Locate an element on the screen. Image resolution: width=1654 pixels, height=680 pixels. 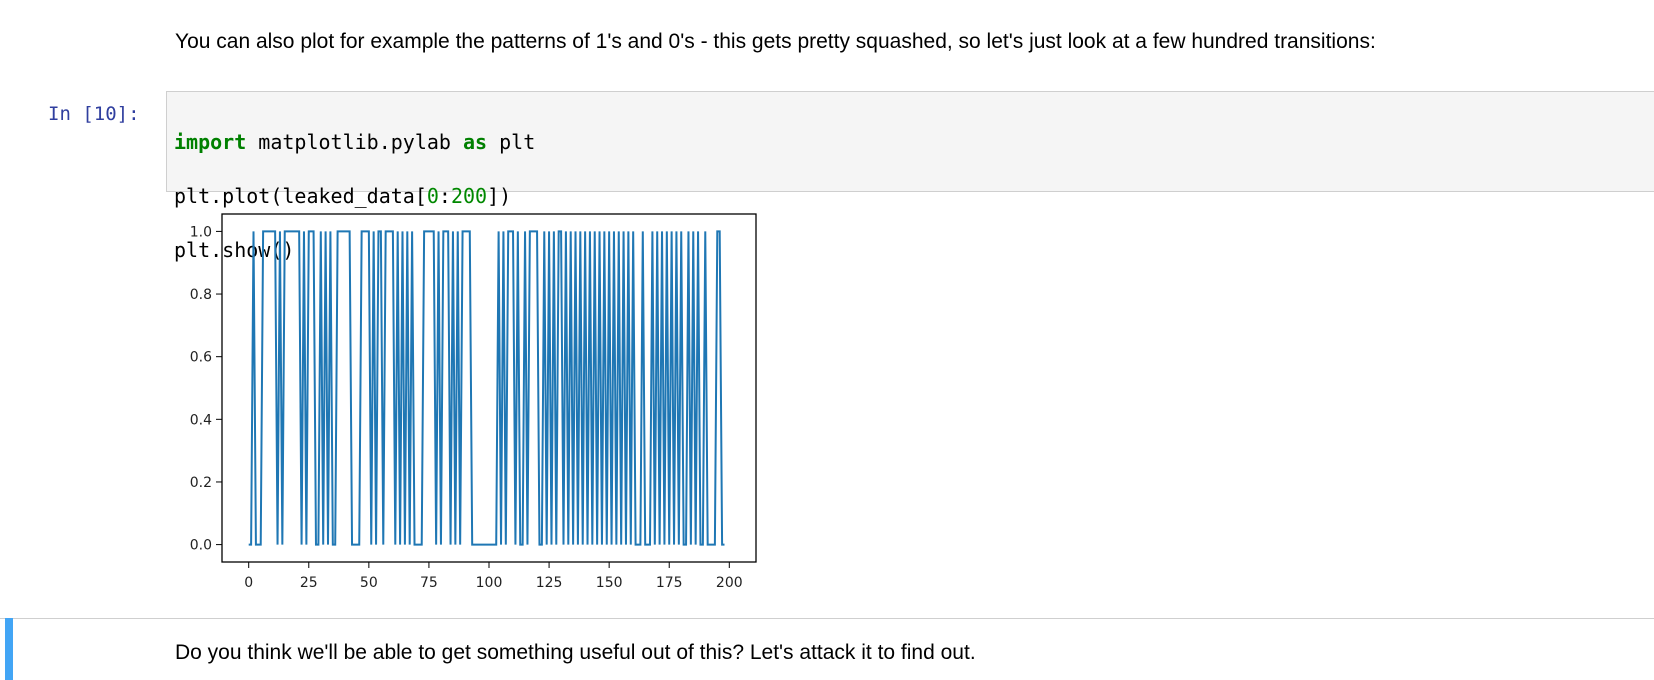
code-cell-editor is located at coordinates (910, 141).